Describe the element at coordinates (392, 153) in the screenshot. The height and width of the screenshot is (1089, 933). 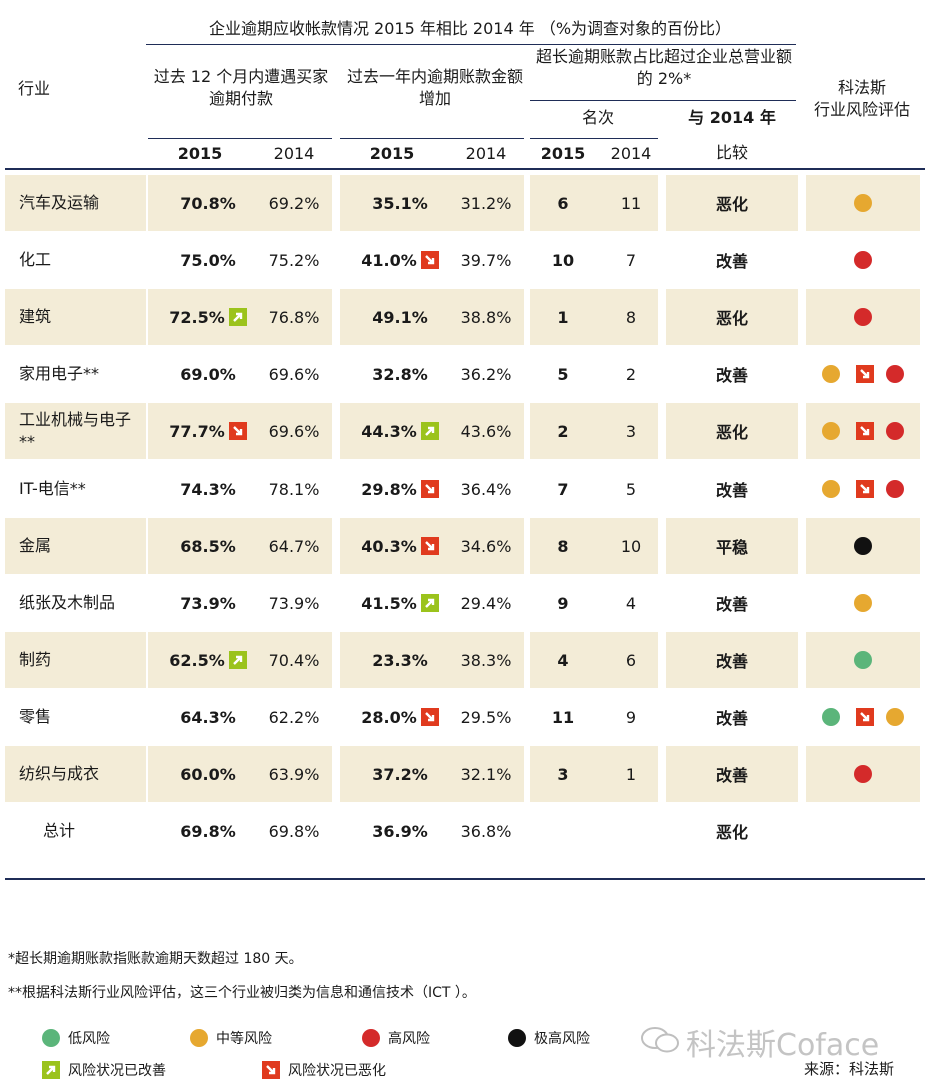
I see `year-b-2015: 2015` at that location.